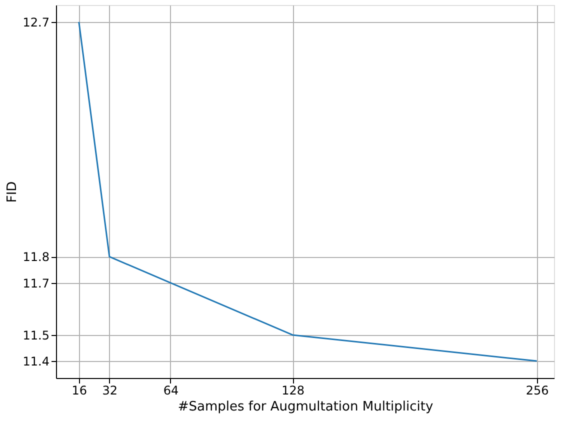  I want to click on x-axis-title: #Samples for Augmultation Multiplicity, so click(306, 407).